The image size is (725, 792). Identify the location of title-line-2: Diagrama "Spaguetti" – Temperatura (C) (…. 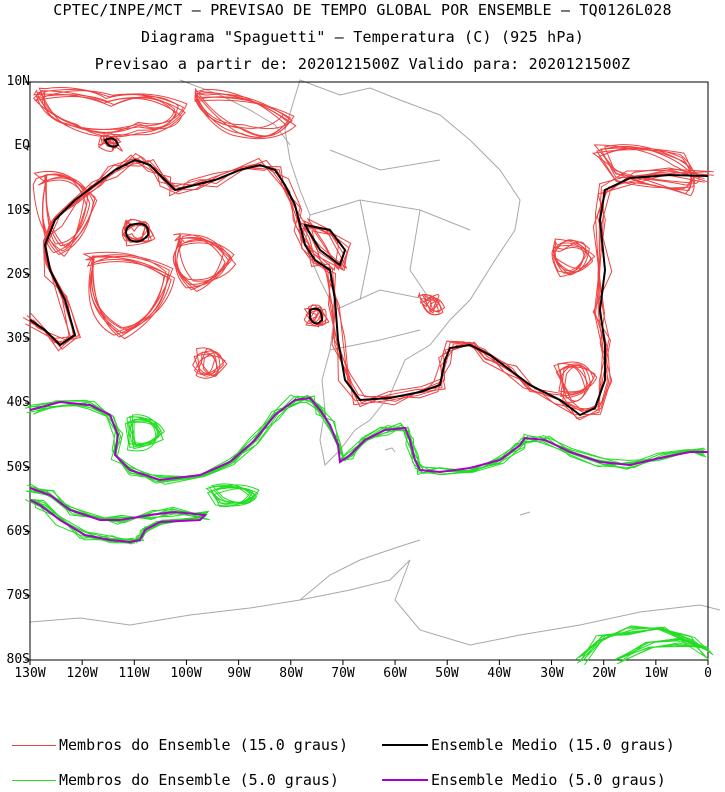
(362, 37).